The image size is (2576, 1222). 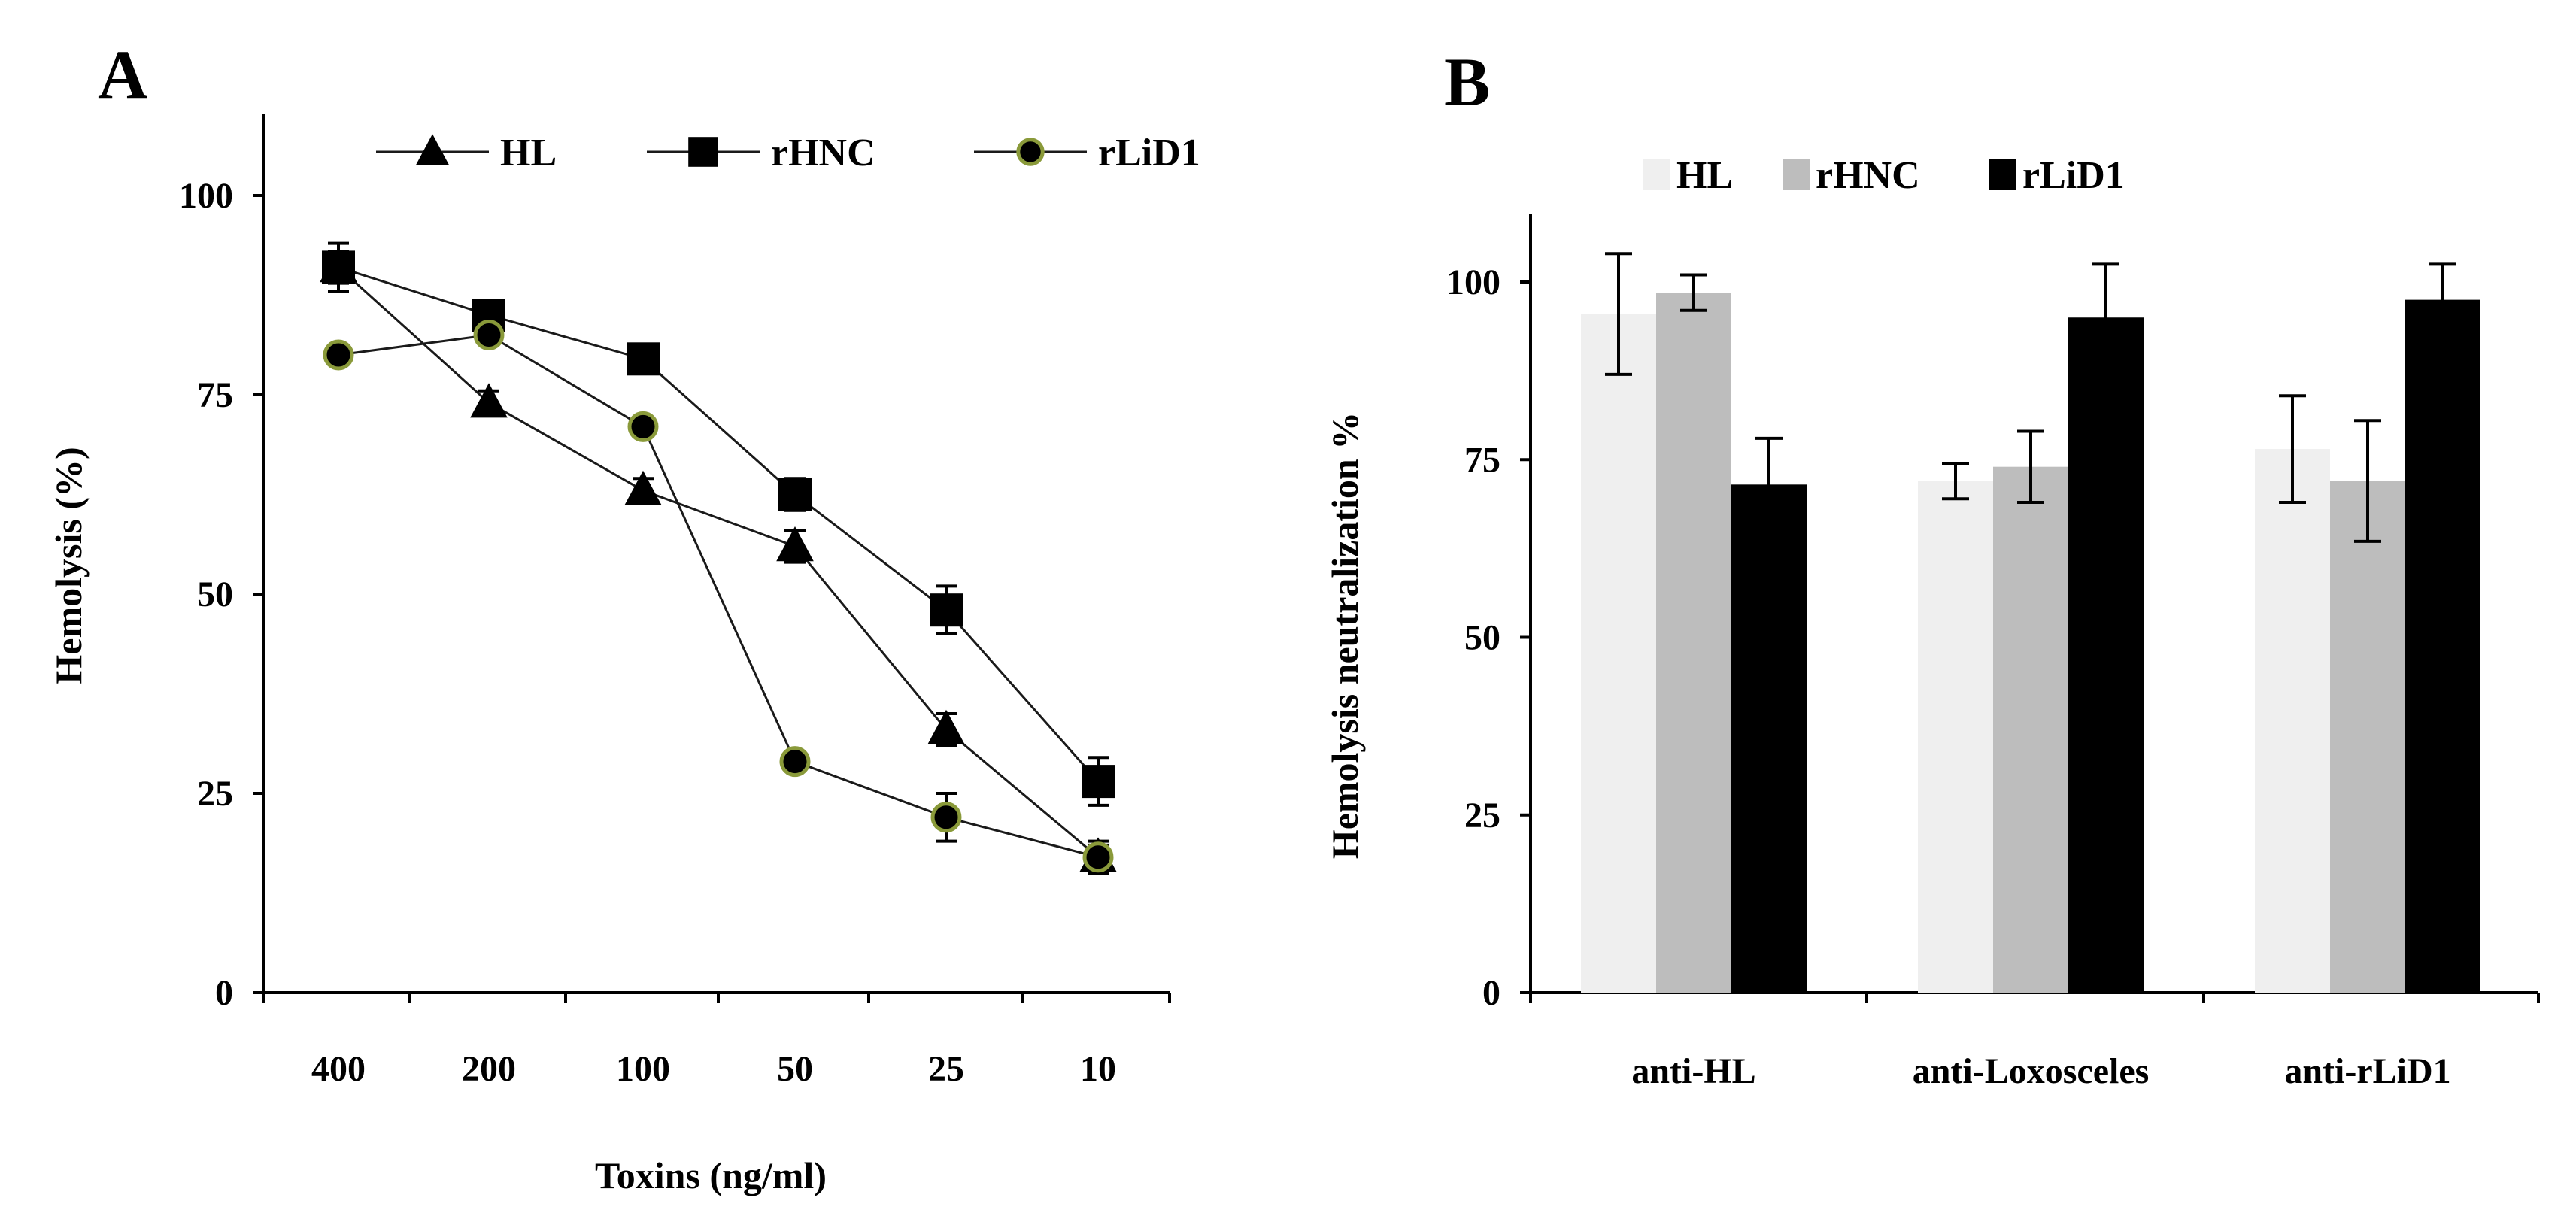 What do you see at coordinates (1482, 638) in the screenshot?
I see `panel-b-y-tick-label: 50` at bounding box center [1482, 638].